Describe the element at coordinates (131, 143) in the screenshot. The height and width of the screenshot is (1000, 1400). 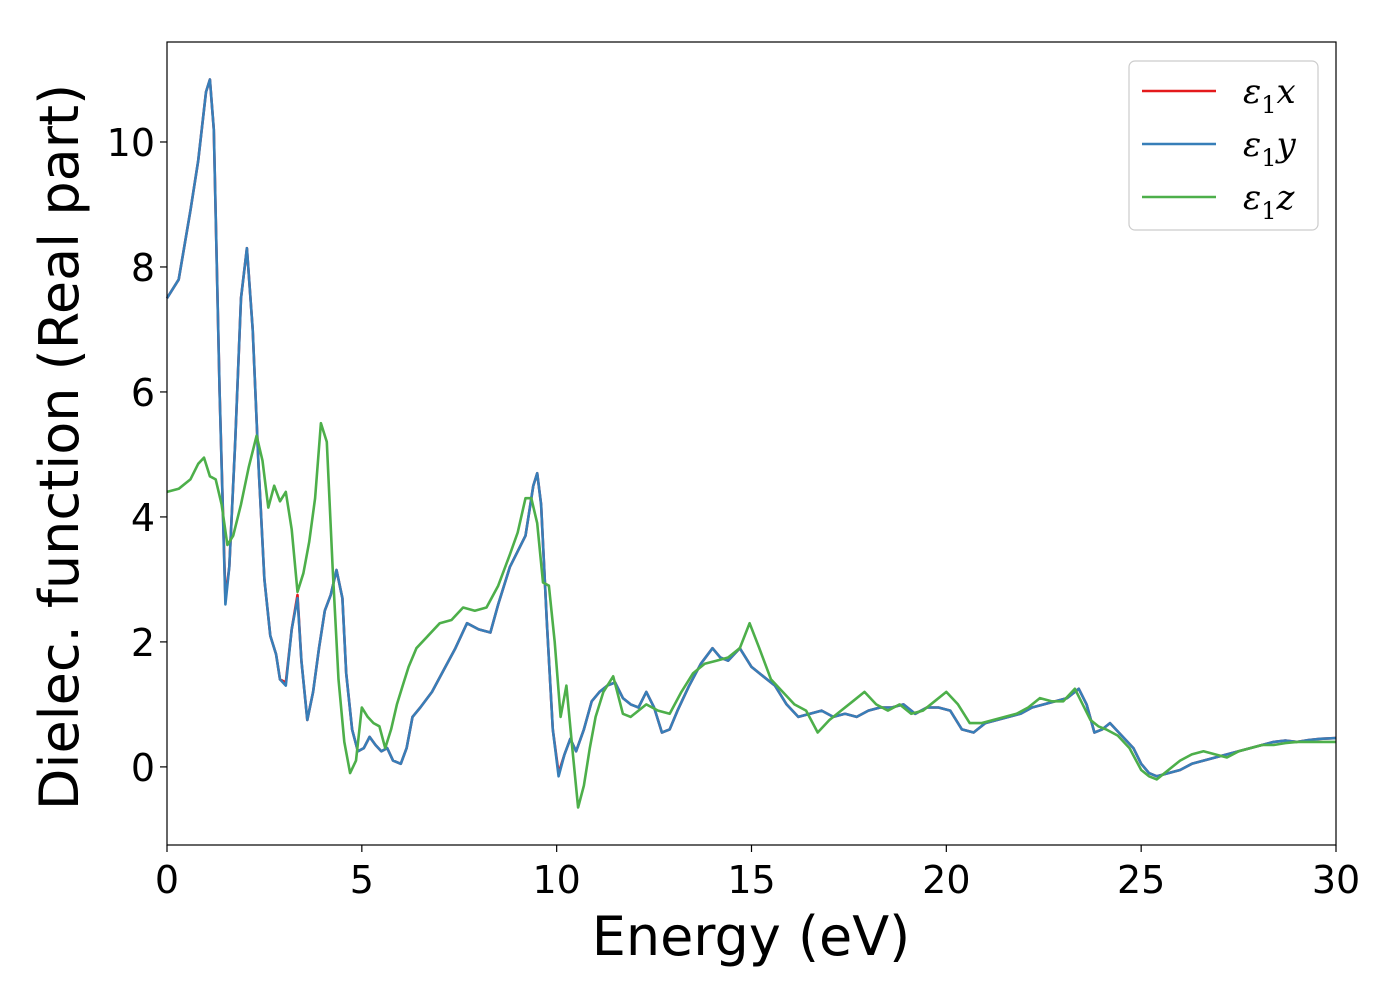
I see `y-tick-label: 10` at that location.